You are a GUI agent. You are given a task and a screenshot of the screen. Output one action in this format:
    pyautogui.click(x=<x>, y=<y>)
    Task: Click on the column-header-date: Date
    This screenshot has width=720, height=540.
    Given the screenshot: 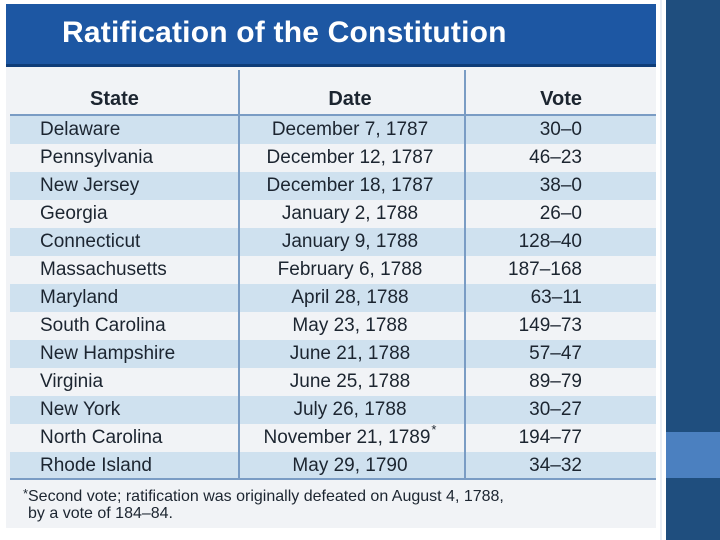 What is the action you would take?
    pyautogui.click(x=350, y=99)
    